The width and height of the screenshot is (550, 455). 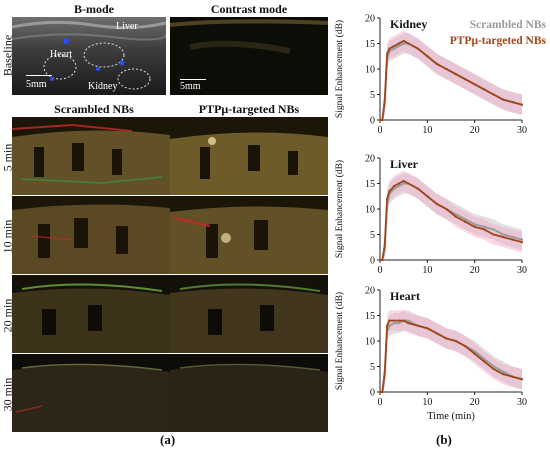 I want to click on image-baseline-bmode: Liver Heart Kidney 5mm, so click(x=89, y=56).